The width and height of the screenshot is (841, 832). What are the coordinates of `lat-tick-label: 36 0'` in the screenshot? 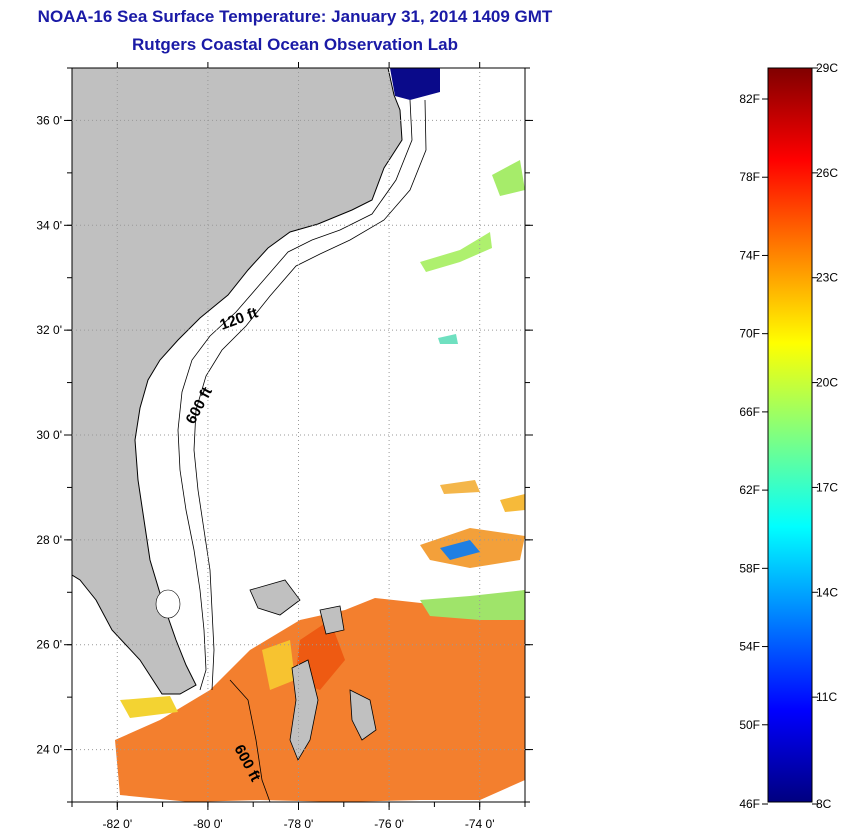 It's located at (49, 120).